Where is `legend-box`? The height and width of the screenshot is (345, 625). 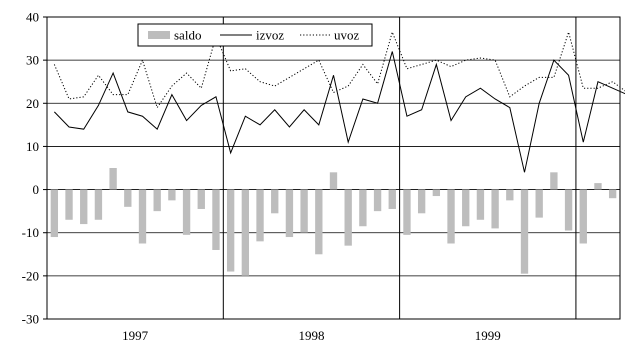
legend-box is located at coordinates (255, 35).